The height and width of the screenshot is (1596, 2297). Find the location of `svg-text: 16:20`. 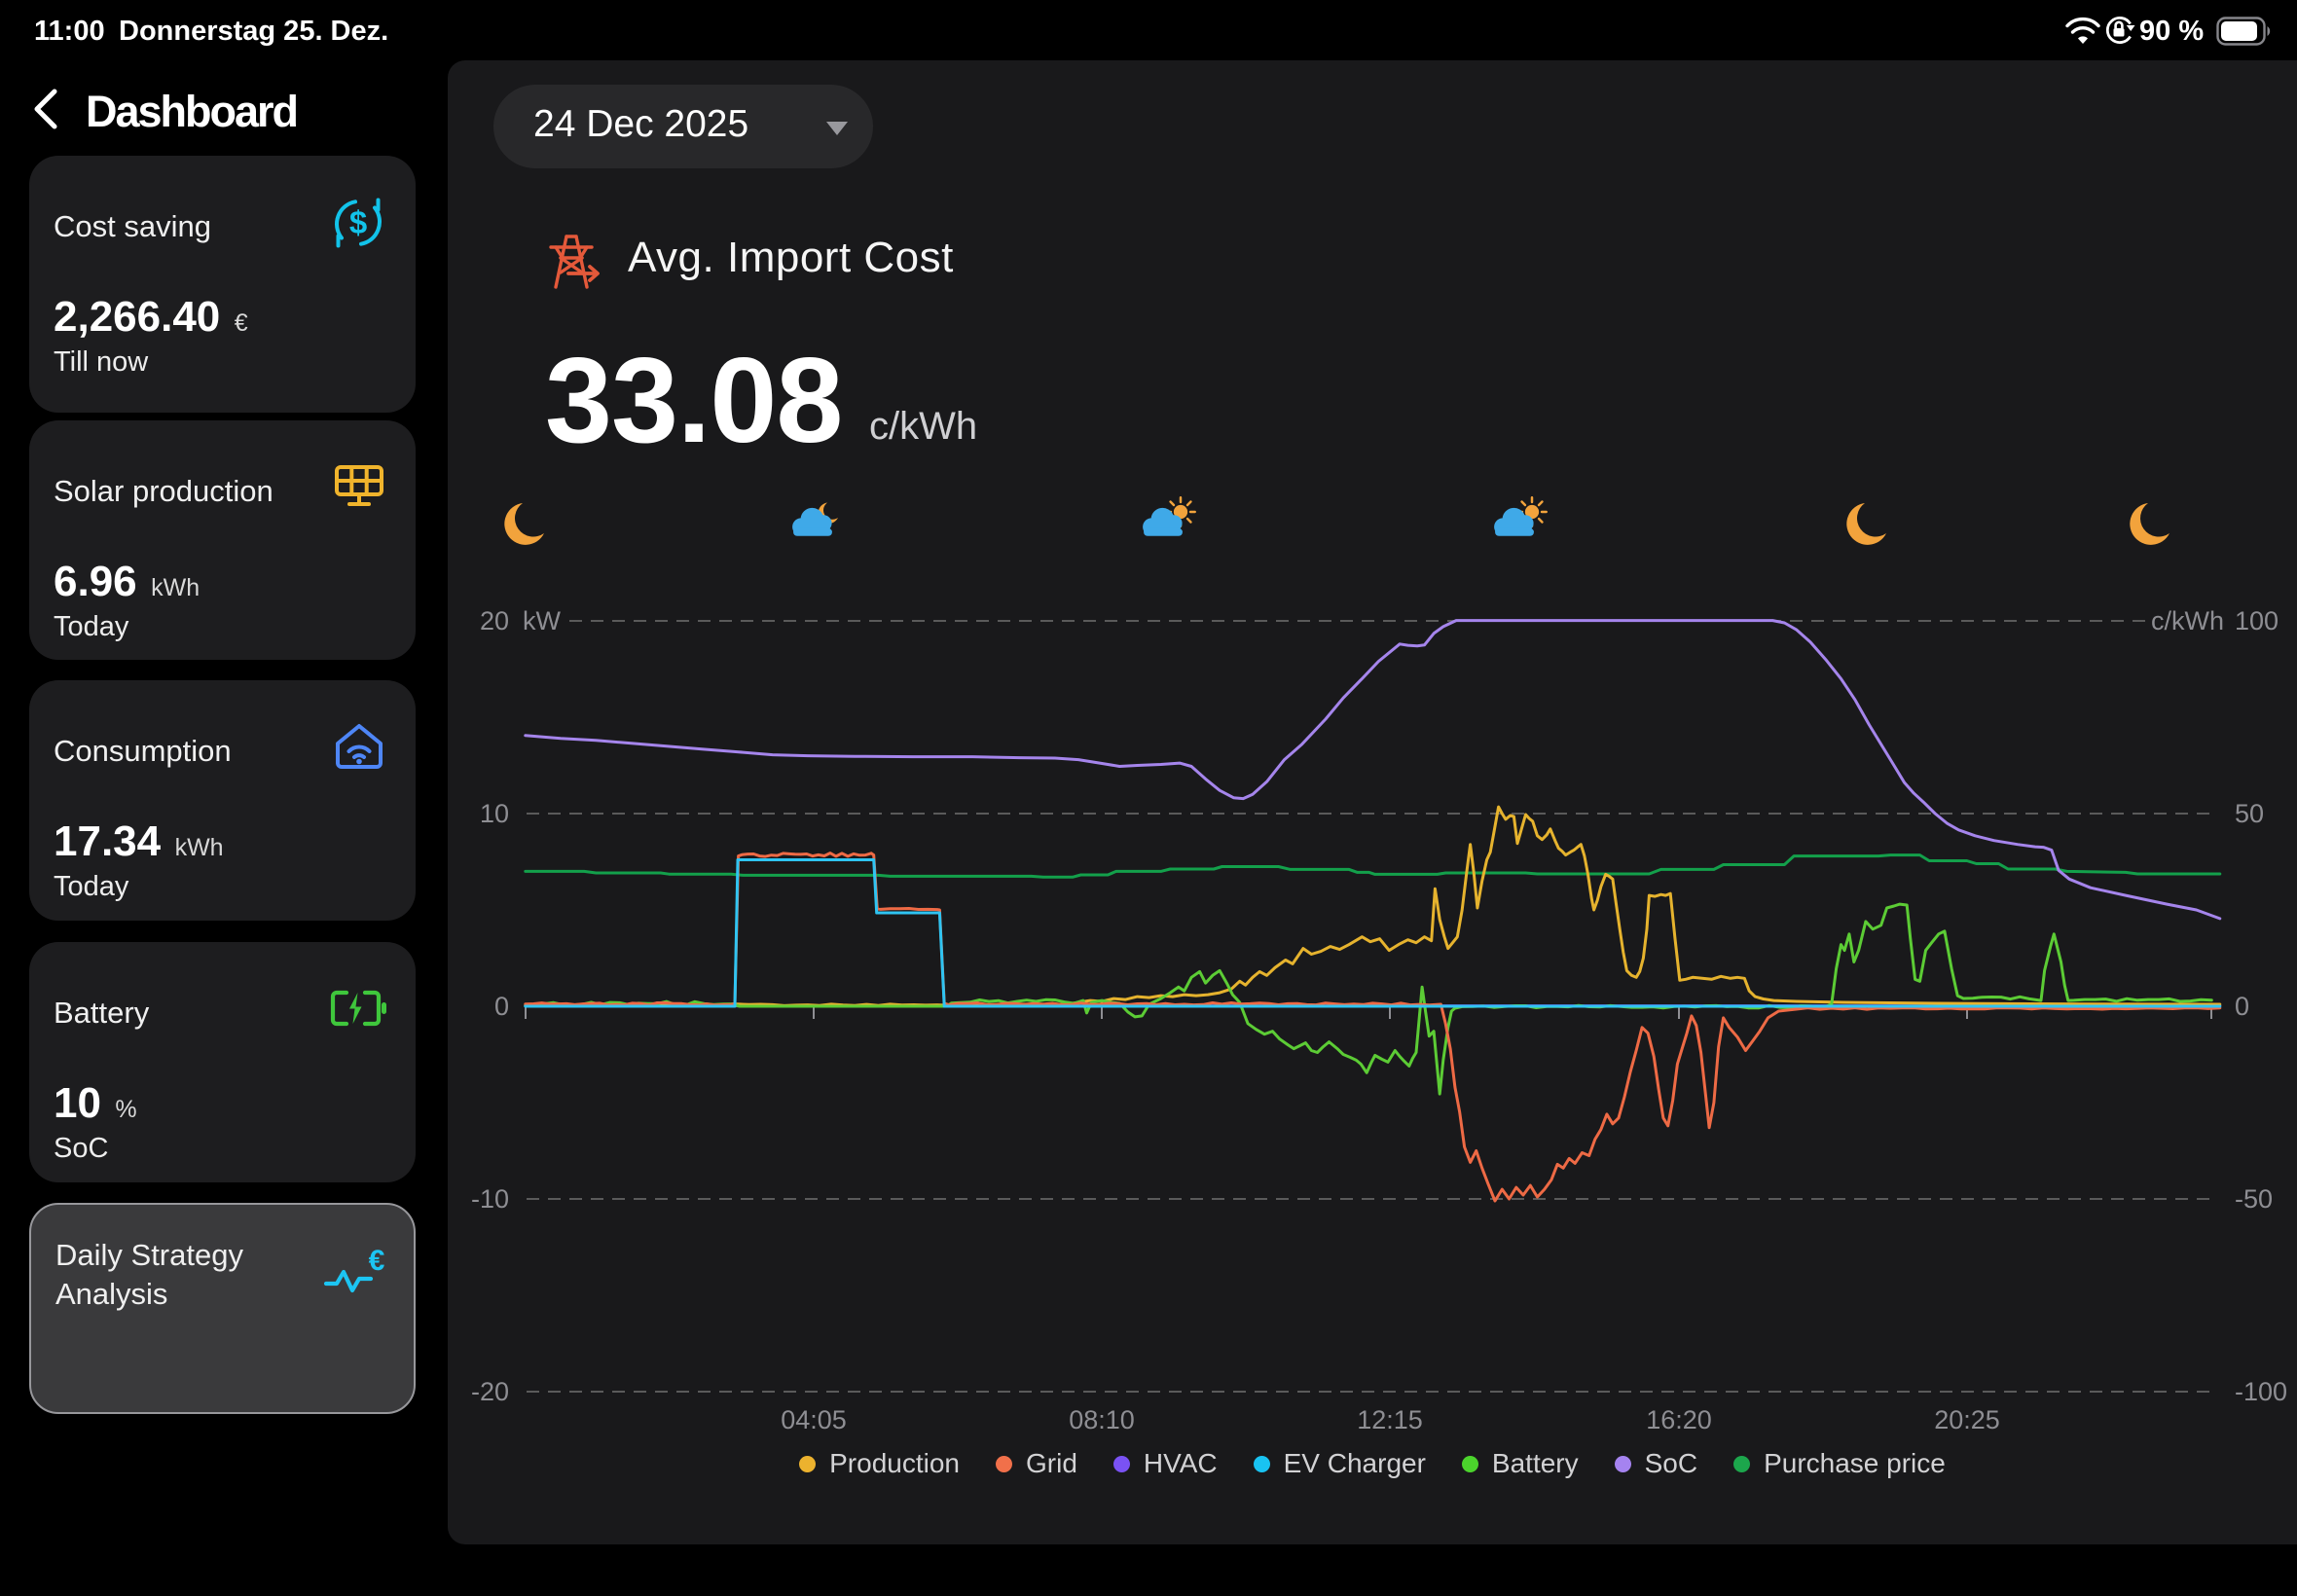

svg-text: 16:20 is located at coordinates (1679, 1419).